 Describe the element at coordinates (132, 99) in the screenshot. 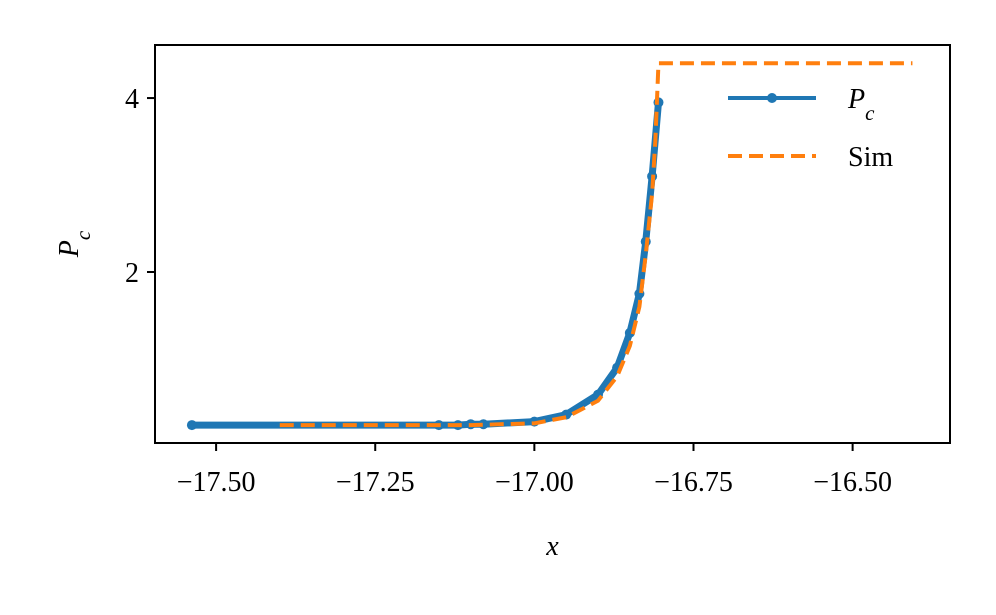

I see `y-tick-label: 4` at that location.